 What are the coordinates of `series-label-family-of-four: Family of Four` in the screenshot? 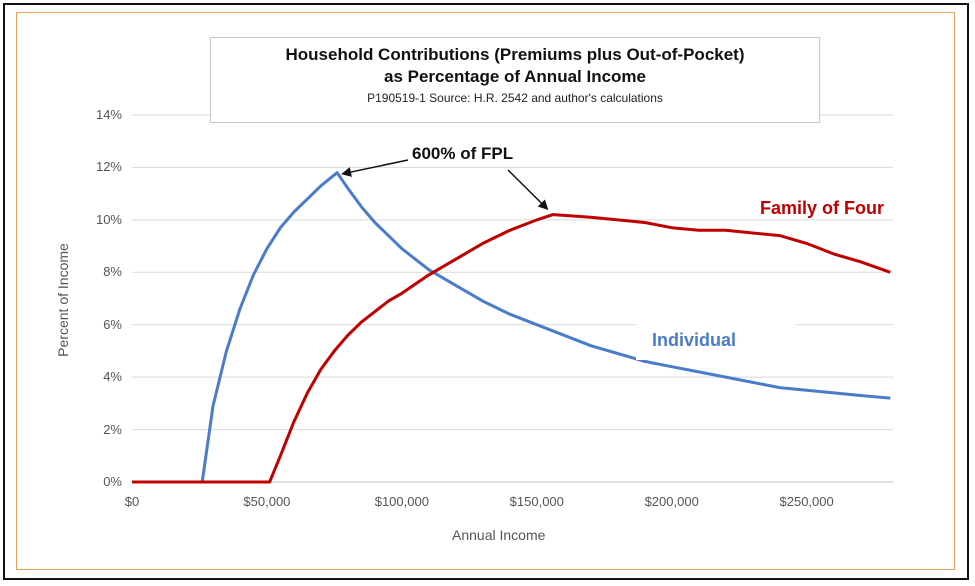 It's located at (822, 208).